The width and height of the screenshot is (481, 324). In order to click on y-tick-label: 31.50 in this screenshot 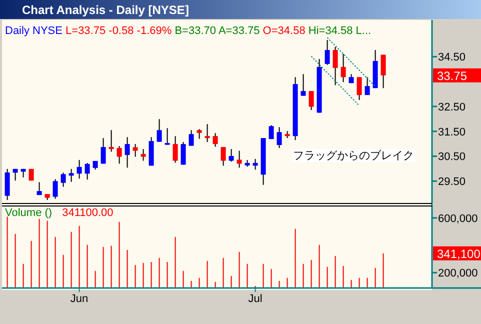, I will do `click(452, 132)`.